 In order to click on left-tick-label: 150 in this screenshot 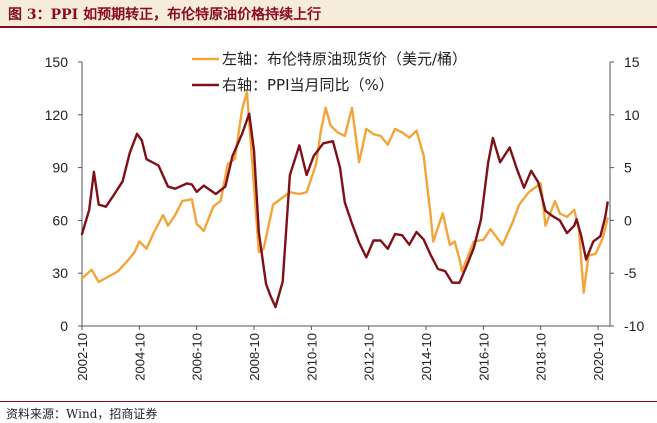, I will do `click(57, 62)`.